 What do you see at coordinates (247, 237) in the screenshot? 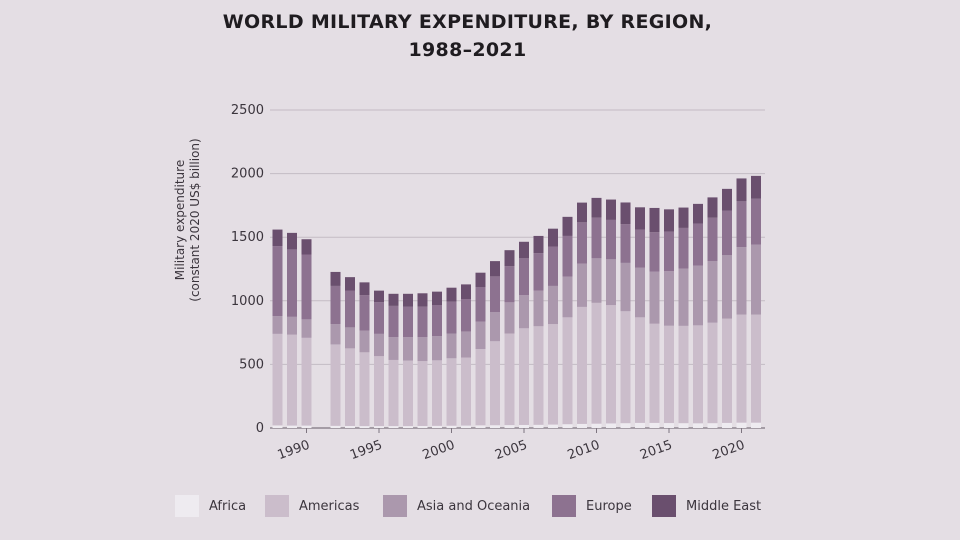
I see `y-tick-label: 1500` at bounding box center [247, 237].